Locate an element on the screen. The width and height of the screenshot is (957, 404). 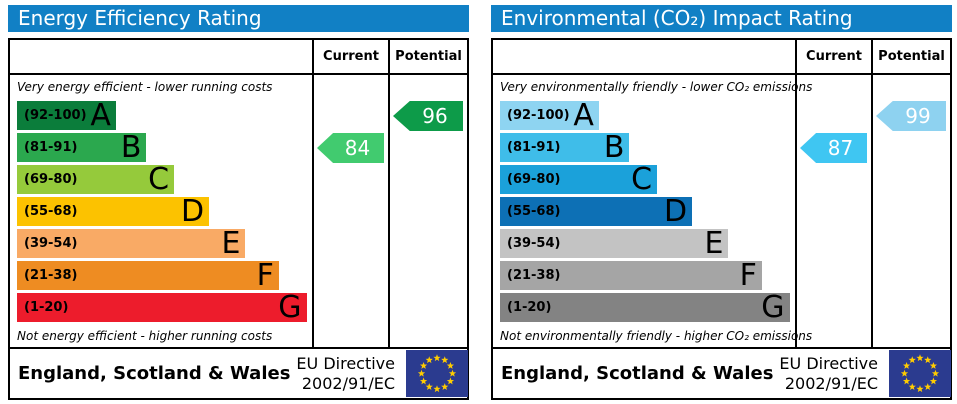
current-column: 87 is located at coordinates (833, 211).